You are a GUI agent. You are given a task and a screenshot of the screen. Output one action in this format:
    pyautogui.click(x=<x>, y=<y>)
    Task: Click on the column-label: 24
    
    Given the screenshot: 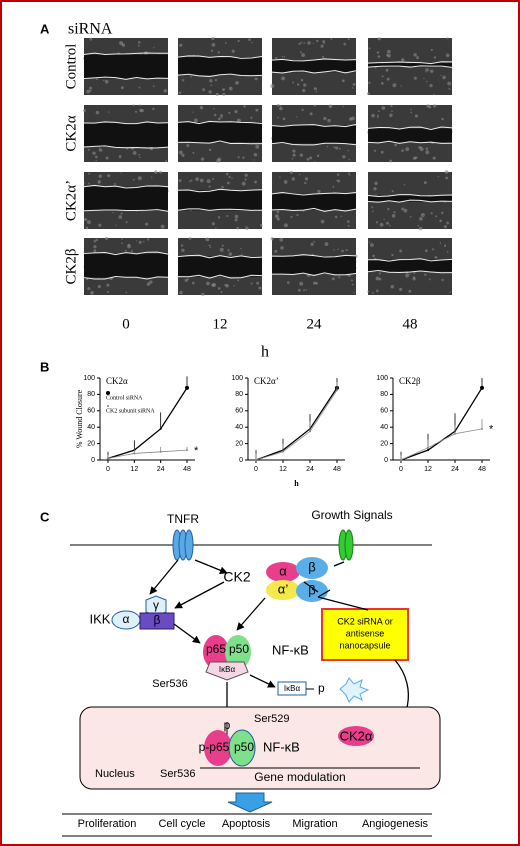 What is the action you would take?
    pyautogui.click(x=315, y=324)
    